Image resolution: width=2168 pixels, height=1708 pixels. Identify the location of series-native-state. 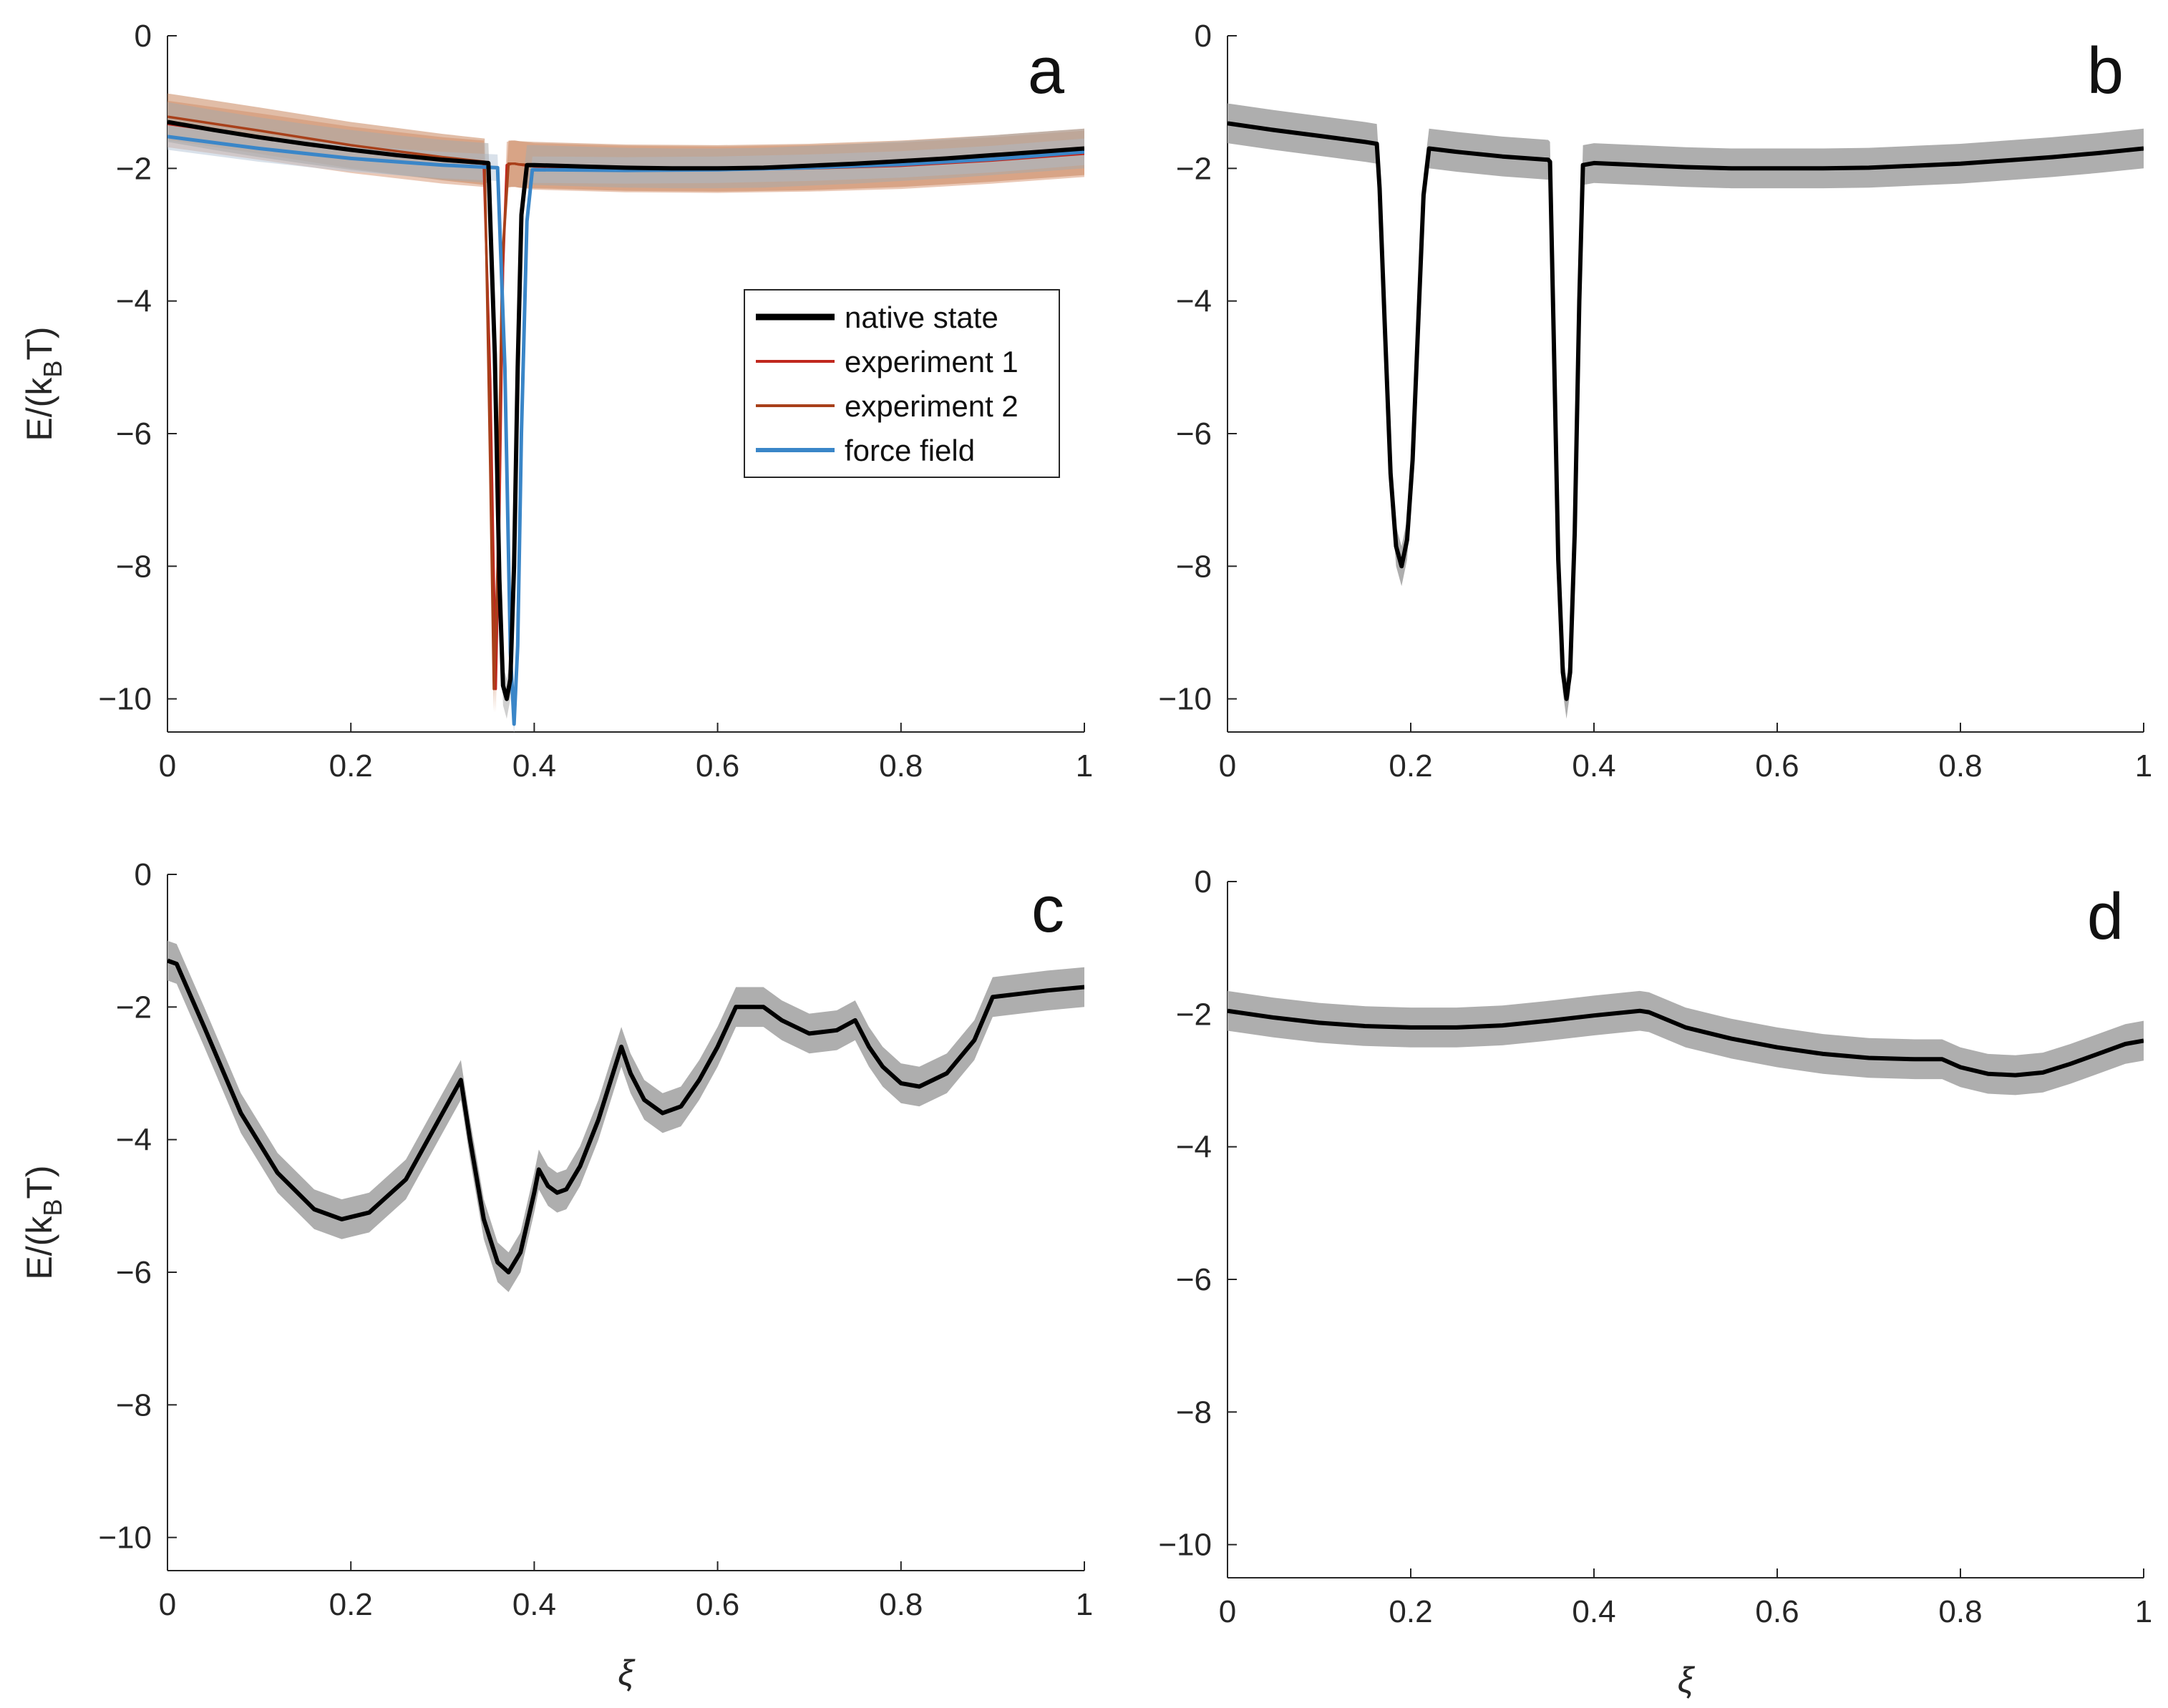
(625, 410).